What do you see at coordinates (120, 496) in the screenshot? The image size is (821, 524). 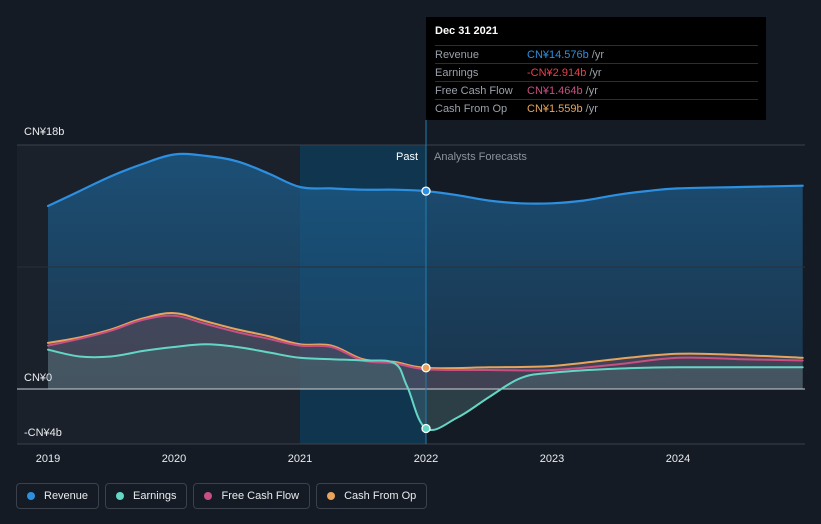 I see `earnings-dot-icon` at bounding box center [120, 496].